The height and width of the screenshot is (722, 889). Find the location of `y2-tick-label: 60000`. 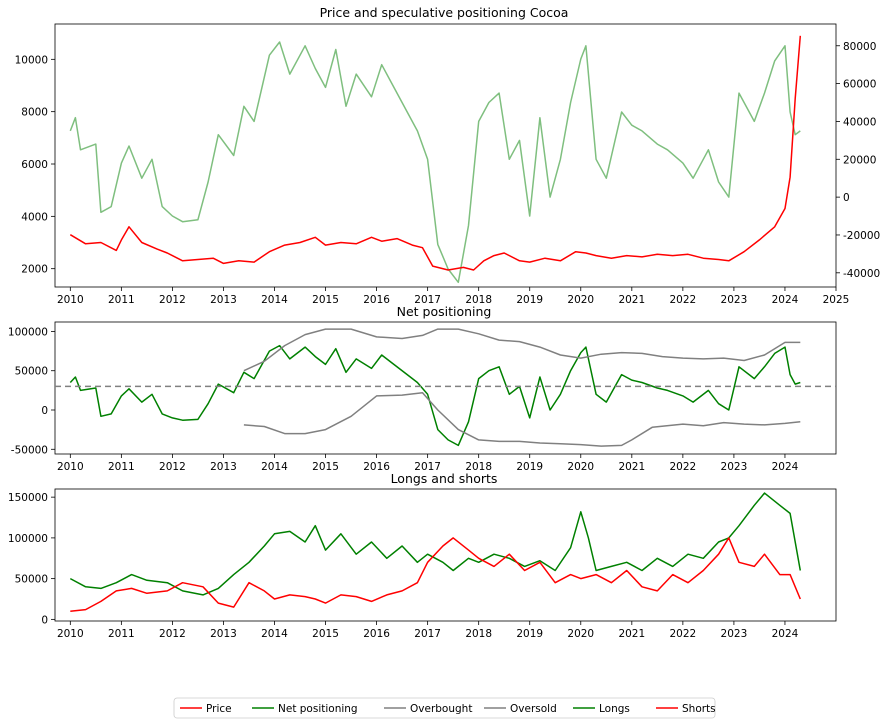

y2-tick-label: 60000 is located at coordinates (859, 85).